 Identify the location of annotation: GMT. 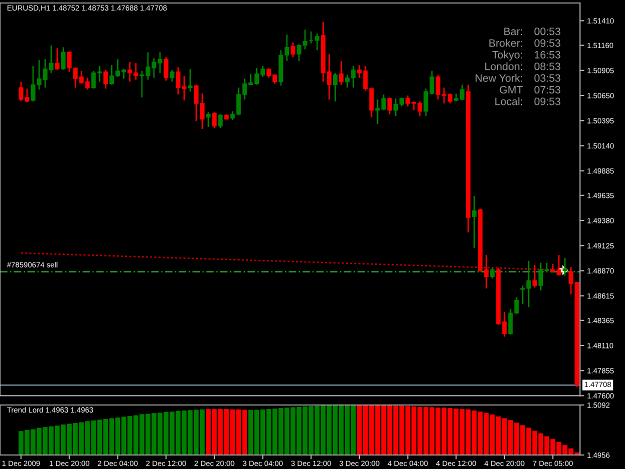
(511, 90).